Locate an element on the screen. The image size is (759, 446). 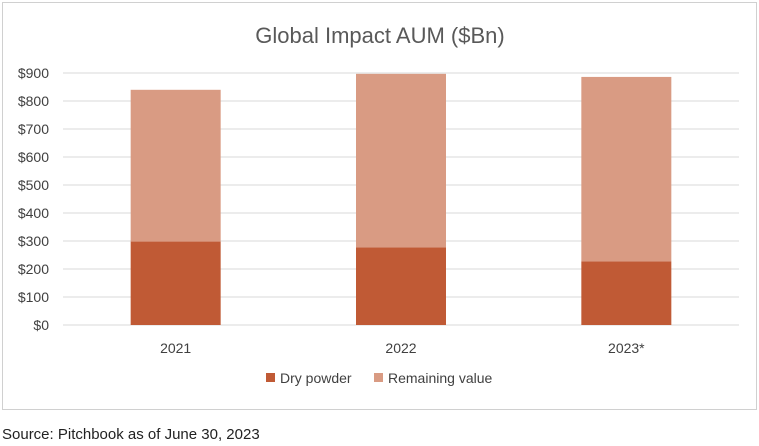
y-tick-label: $600 is located at coordinates (33, 157).